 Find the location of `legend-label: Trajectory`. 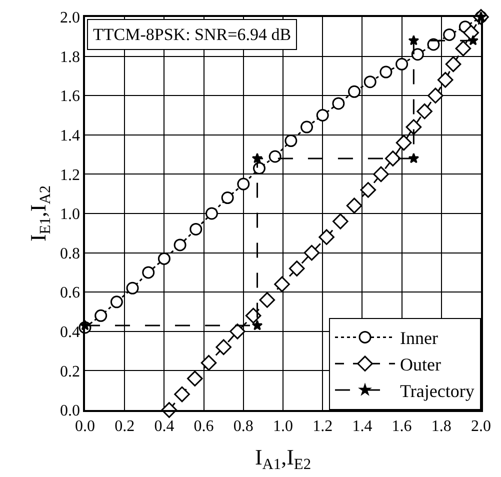

legend-label: Trajectory is located at coordinates (437, 391).